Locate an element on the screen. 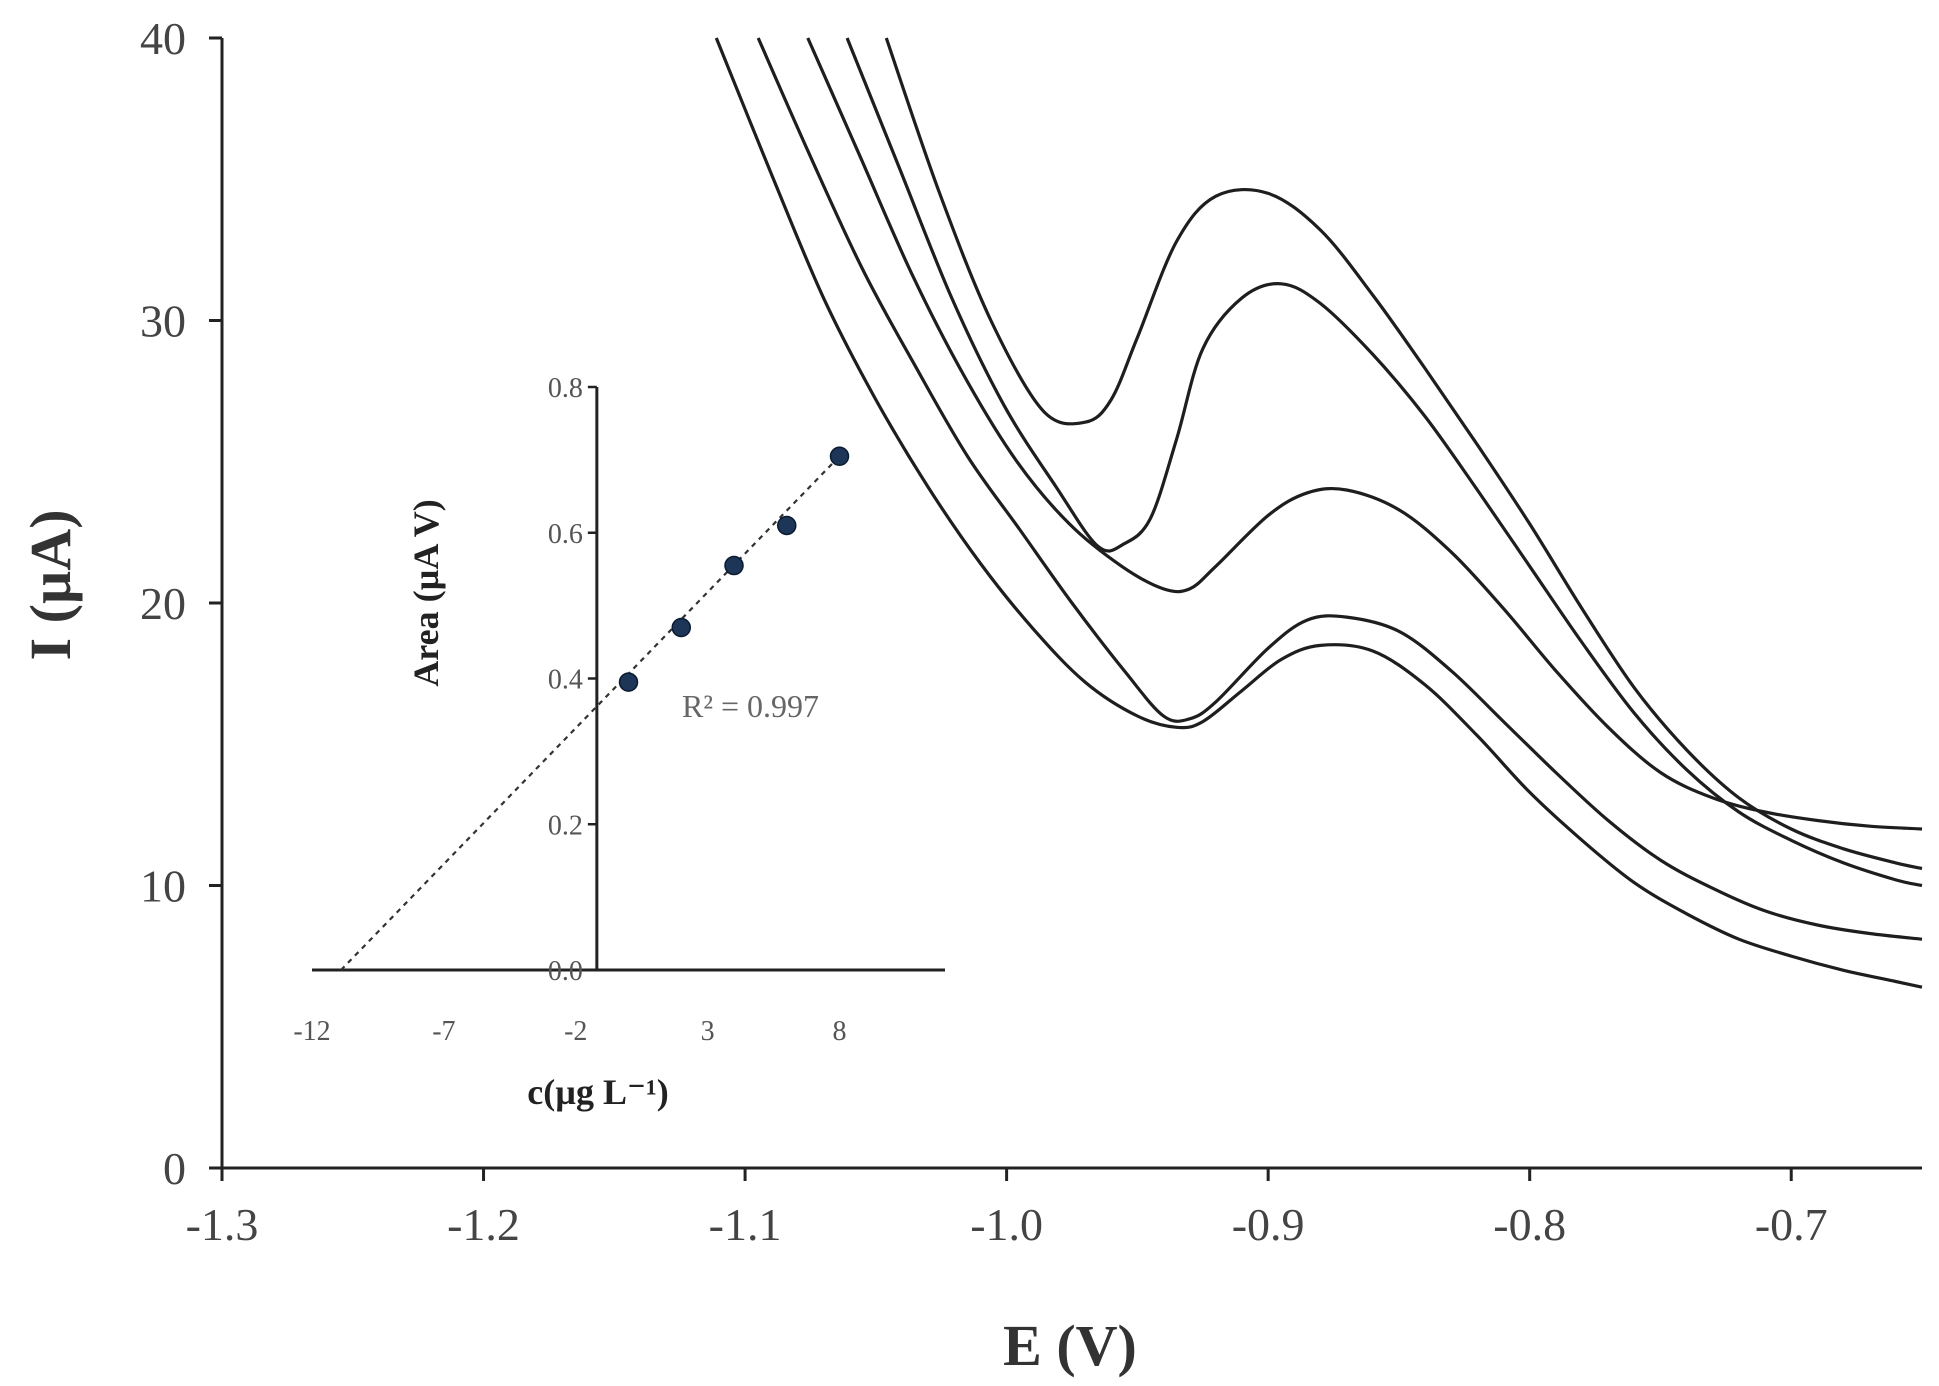  main-y-tick-label: 0 is located at coordinates (174, 1168).